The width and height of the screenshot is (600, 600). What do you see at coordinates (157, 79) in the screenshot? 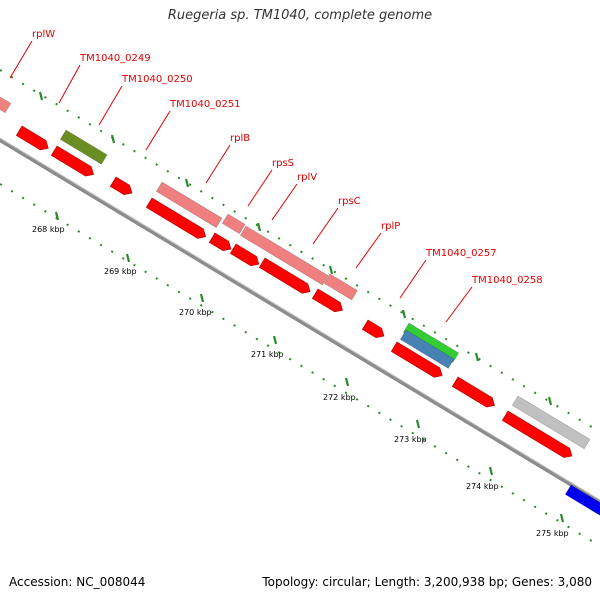
I see `gene-label-tm1040-0250: TM1040_0250` at bounding box center [157, 79].